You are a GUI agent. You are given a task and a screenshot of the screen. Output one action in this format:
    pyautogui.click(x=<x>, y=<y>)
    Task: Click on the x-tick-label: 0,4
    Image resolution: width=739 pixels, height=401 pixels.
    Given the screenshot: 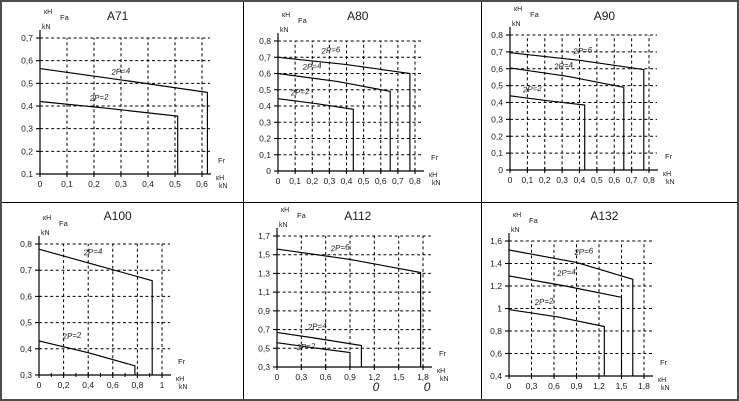 What is the action you would take?
    pyautogui.click(x=347, y=181)
    